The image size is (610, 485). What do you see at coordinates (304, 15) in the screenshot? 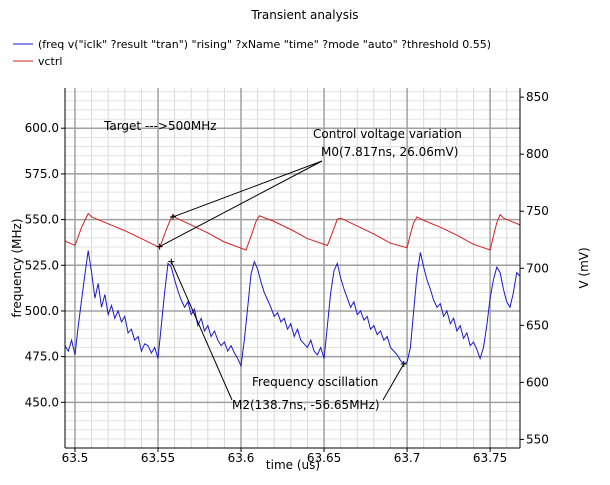
I see `chart-title: Transient analysis` at bounding box center [304, 15].